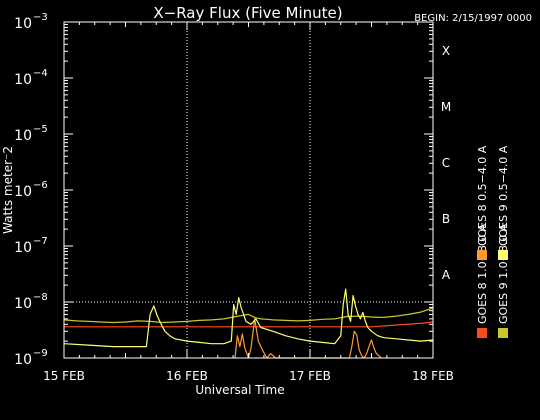  What do you see at coordinates (40, 241) in the screenshot?
I see `y-tick-label-exponent: −7` at bounding box center [40, 241].